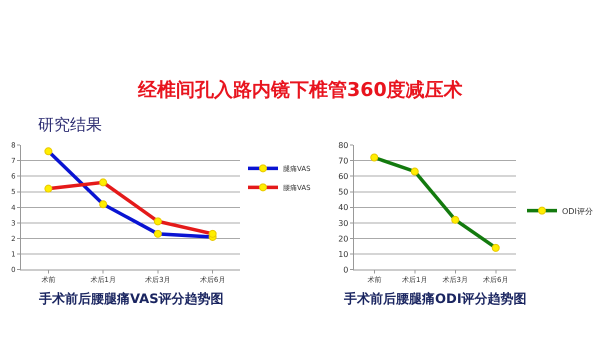 This screenshot has height=337, width=600. I want to click on y-tick-label: 40, so click(343, 207).